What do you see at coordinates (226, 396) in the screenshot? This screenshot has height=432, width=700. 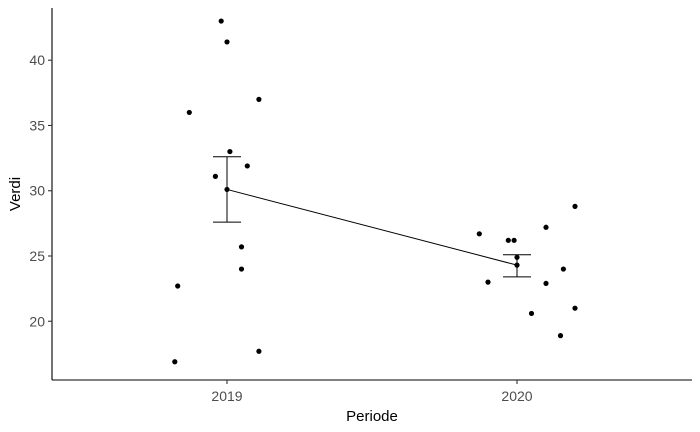 I see `x-tick-label: 2019` at bounding box center [226, 396].